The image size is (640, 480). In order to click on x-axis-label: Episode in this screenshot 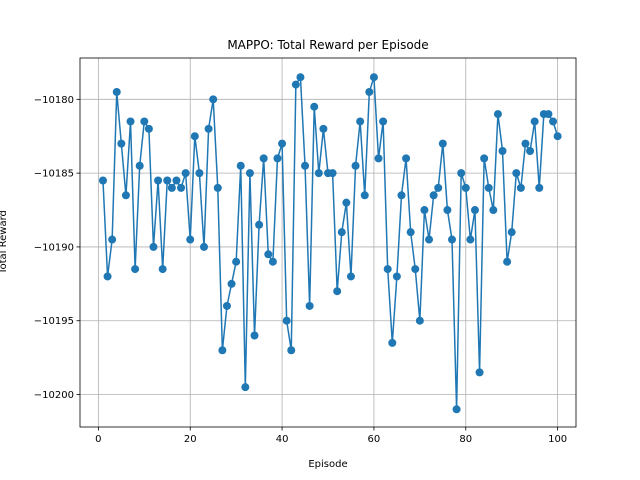, I will do `click(327, 464)`.